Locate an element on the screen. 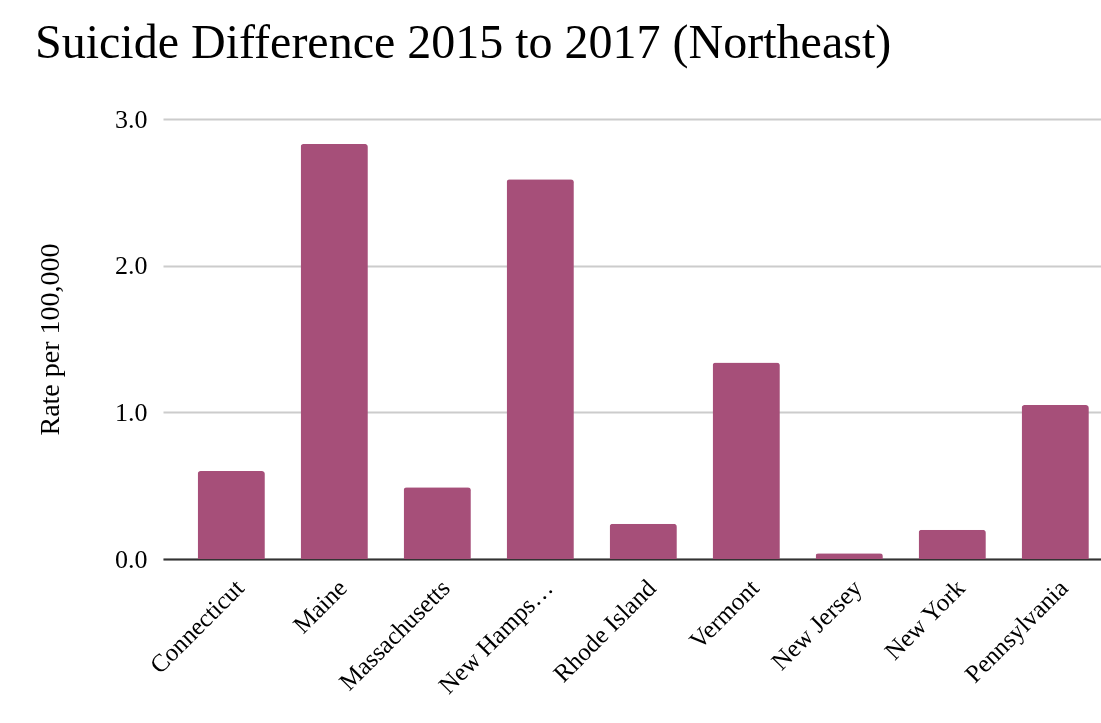 Image resolution: width=1101 pixels, height=723 pixels. x-tick-label: New York is located at coordinates (925, 619).